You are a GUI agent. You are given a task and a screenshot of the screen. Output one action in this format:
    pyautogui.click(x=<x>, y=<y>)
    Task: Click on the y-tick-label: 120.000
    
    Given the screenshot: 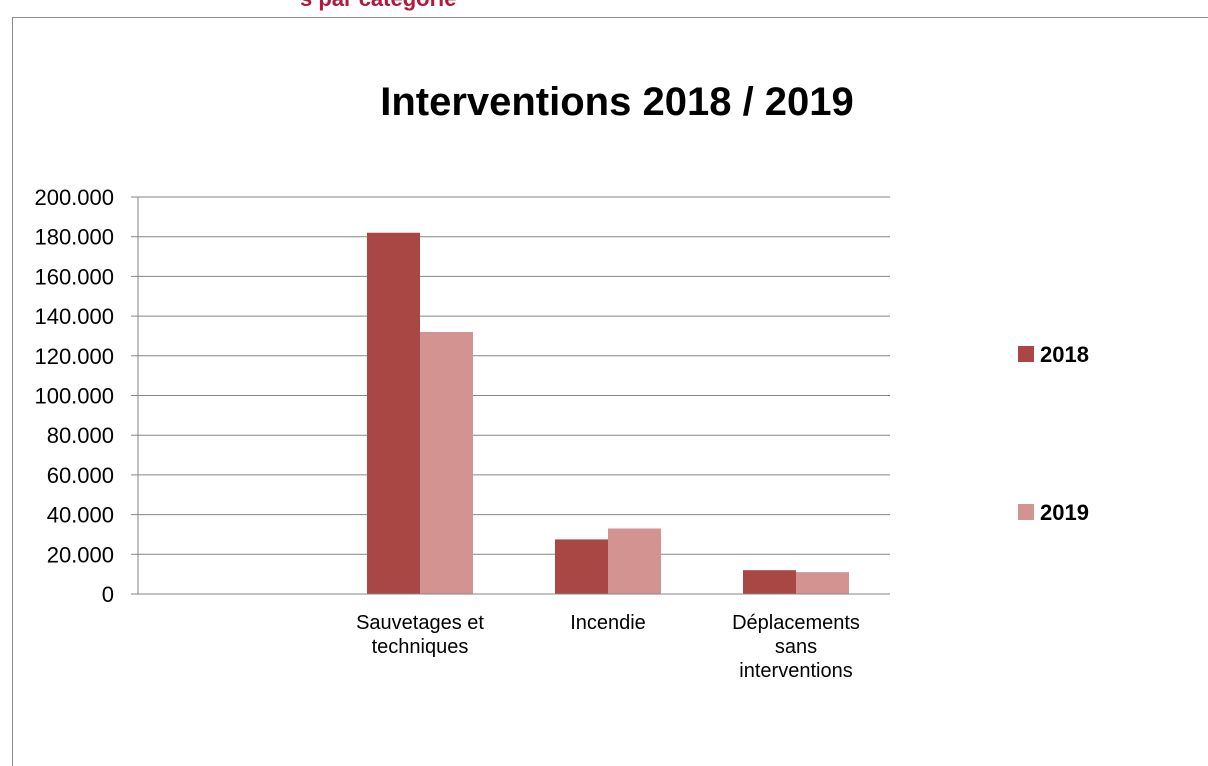 What is the action you would take?
    pyautogui.click(x=74, y=356)
    